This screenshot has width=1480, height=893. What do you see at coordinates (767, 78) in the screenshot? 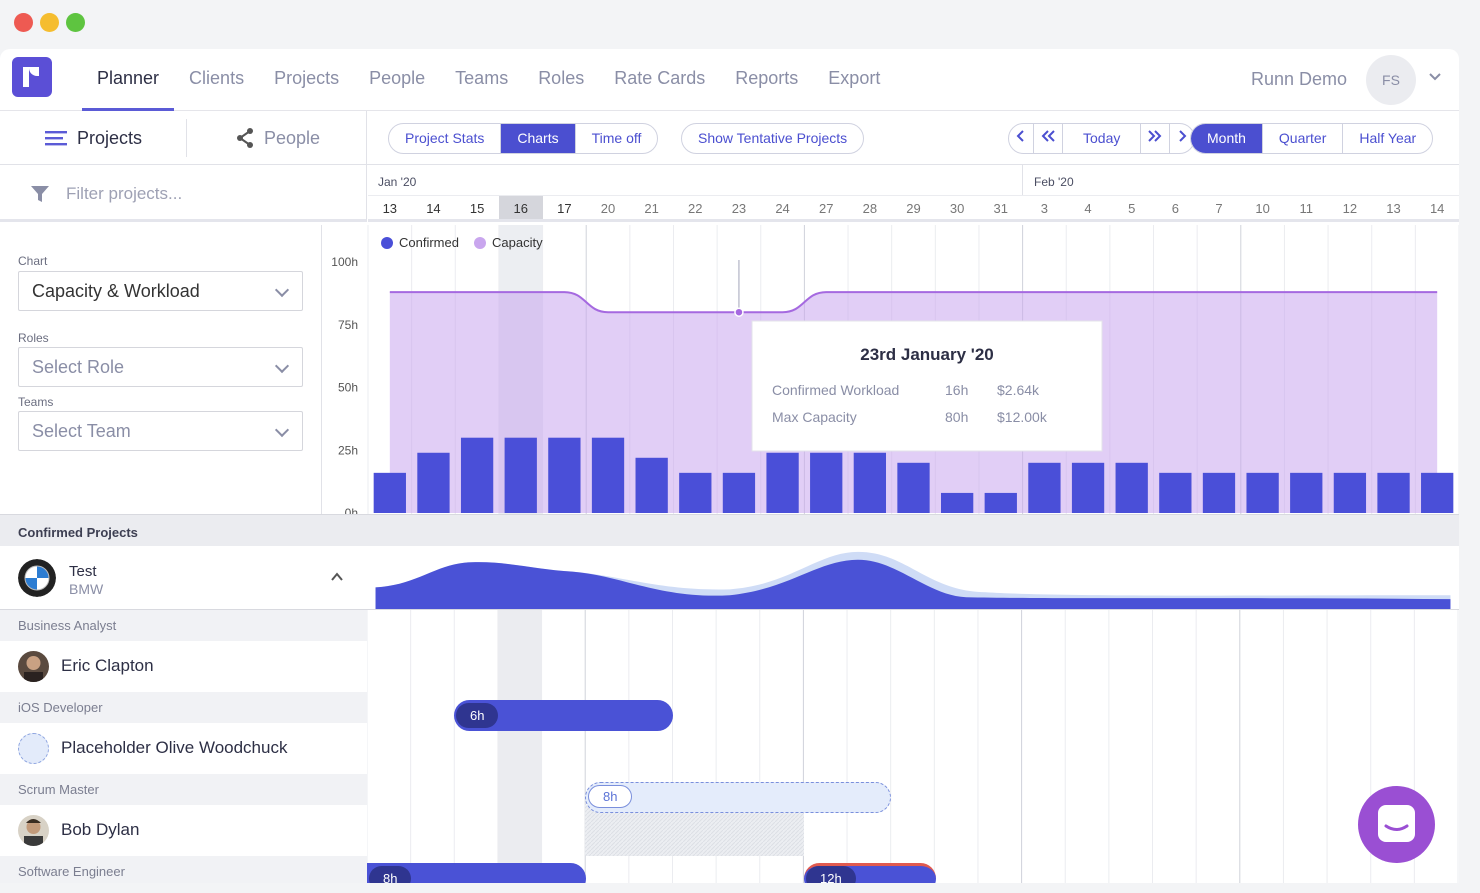
I see `nav-reports: Reports` at bounding box center [767, 78].